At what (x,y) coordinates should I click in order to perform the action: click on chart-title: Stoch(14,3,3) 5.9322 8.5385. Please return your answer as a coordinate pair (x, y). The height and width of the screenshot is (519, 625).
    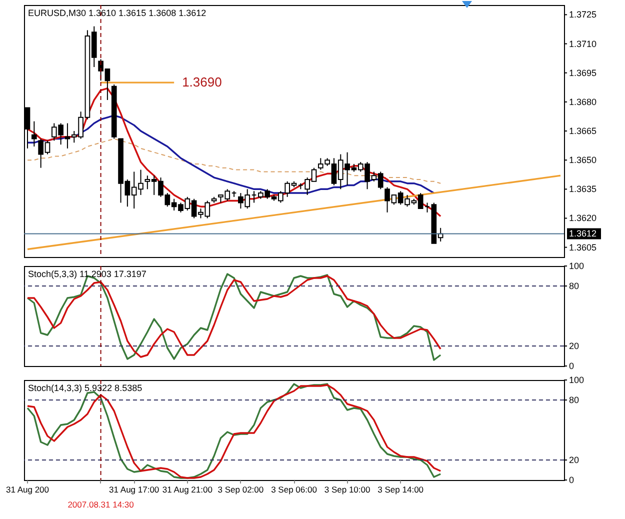
    Looking at the image, I should click on (85, 388).